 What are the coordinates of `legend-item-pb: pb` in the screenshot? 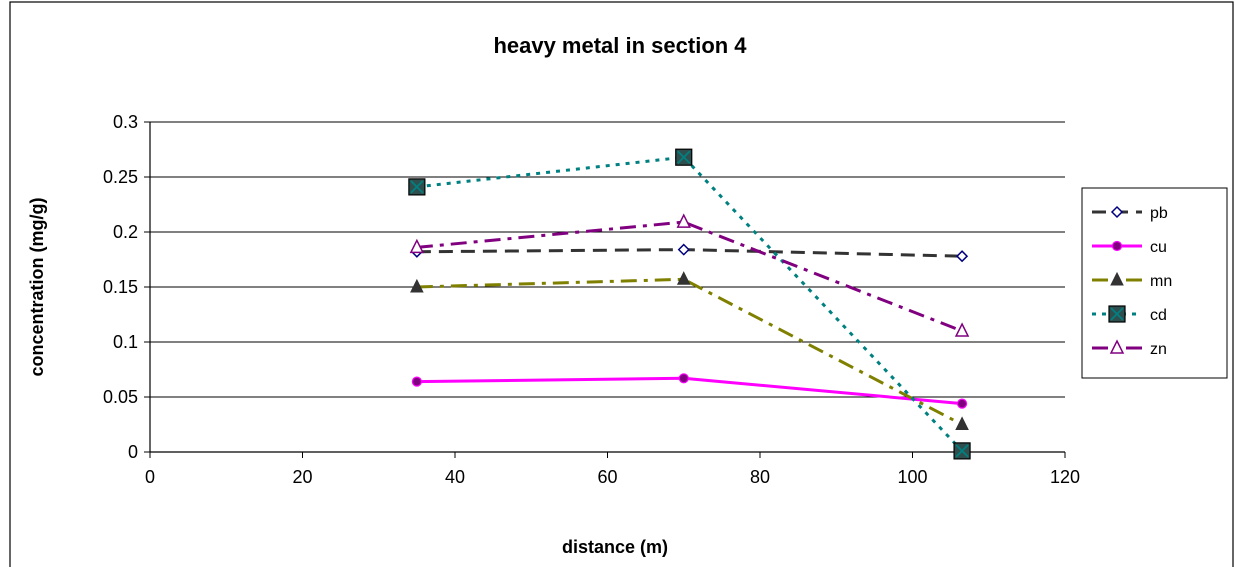 It's located at (1130, 213).